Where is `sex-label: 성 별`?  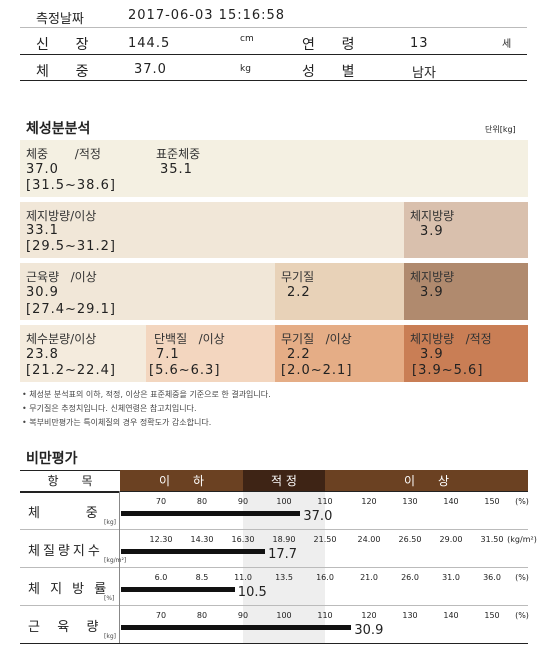 sex-label: 성 별 is located at coordinates (328, 72).